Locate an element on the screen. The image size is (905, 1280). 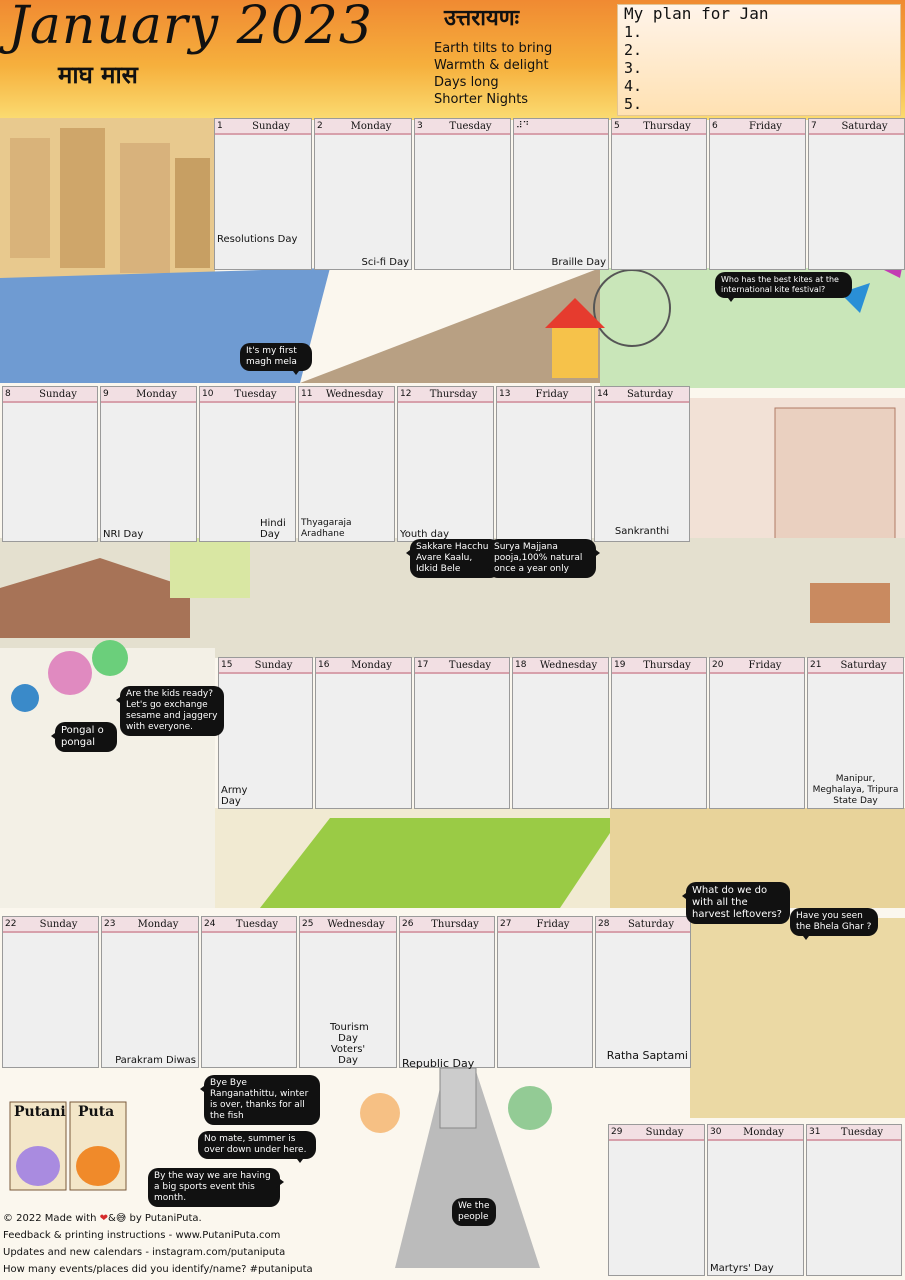
logo-word: Putani is located at coordinates (40, 1112).